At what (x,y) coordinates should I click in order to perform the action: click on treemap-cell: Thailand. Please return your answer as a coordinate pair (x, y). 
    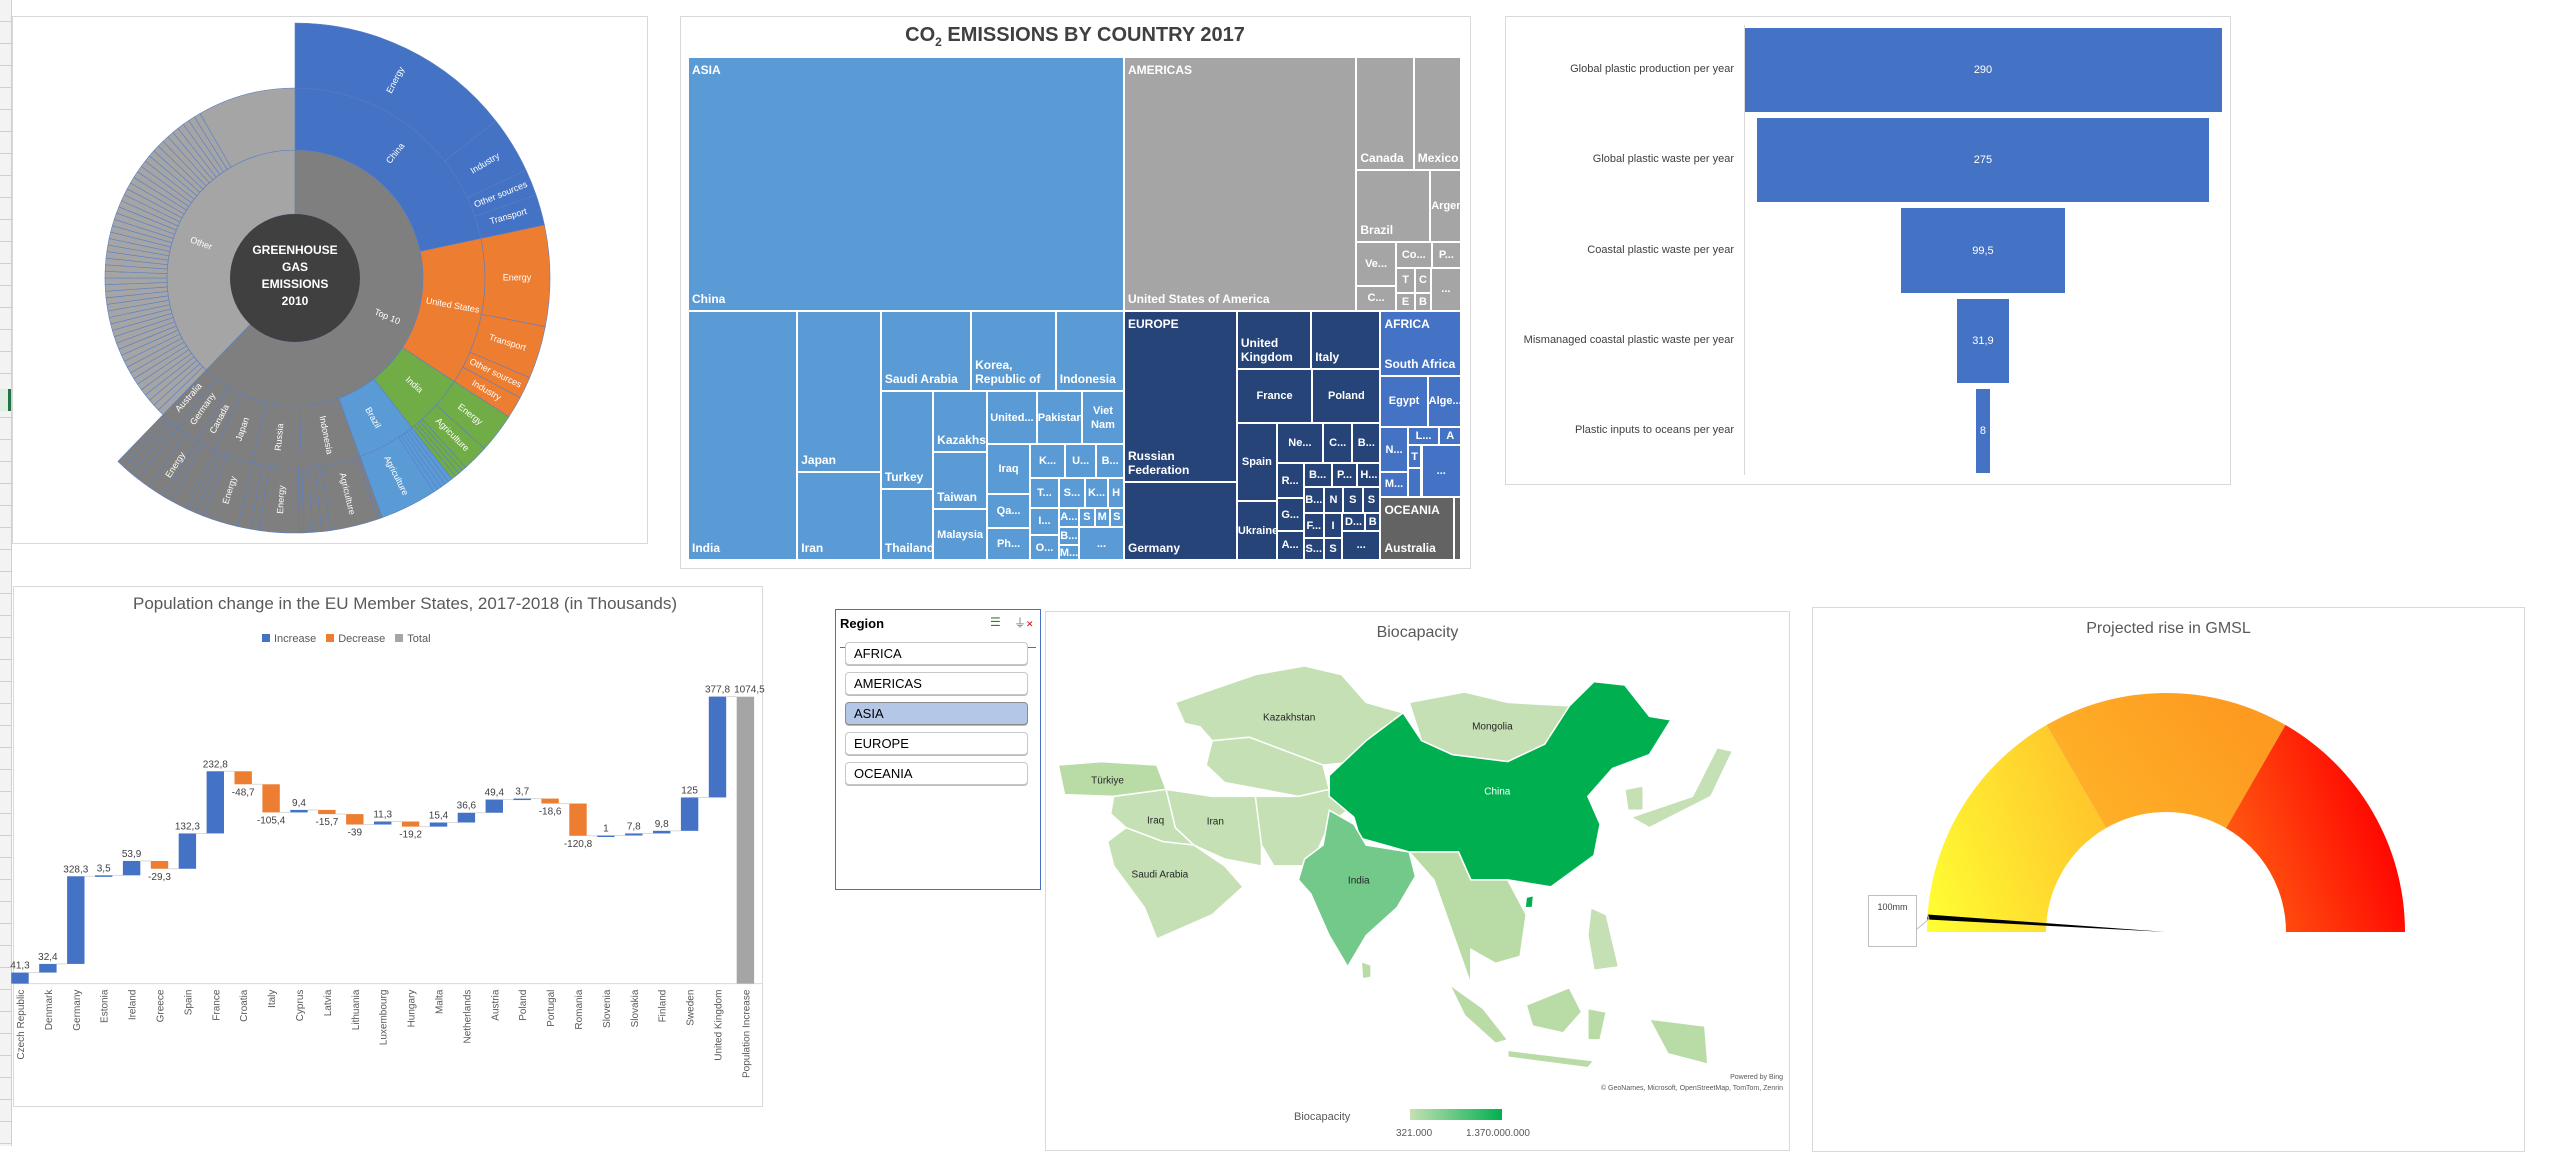
    Looking at the image, I should click on (907, 524).